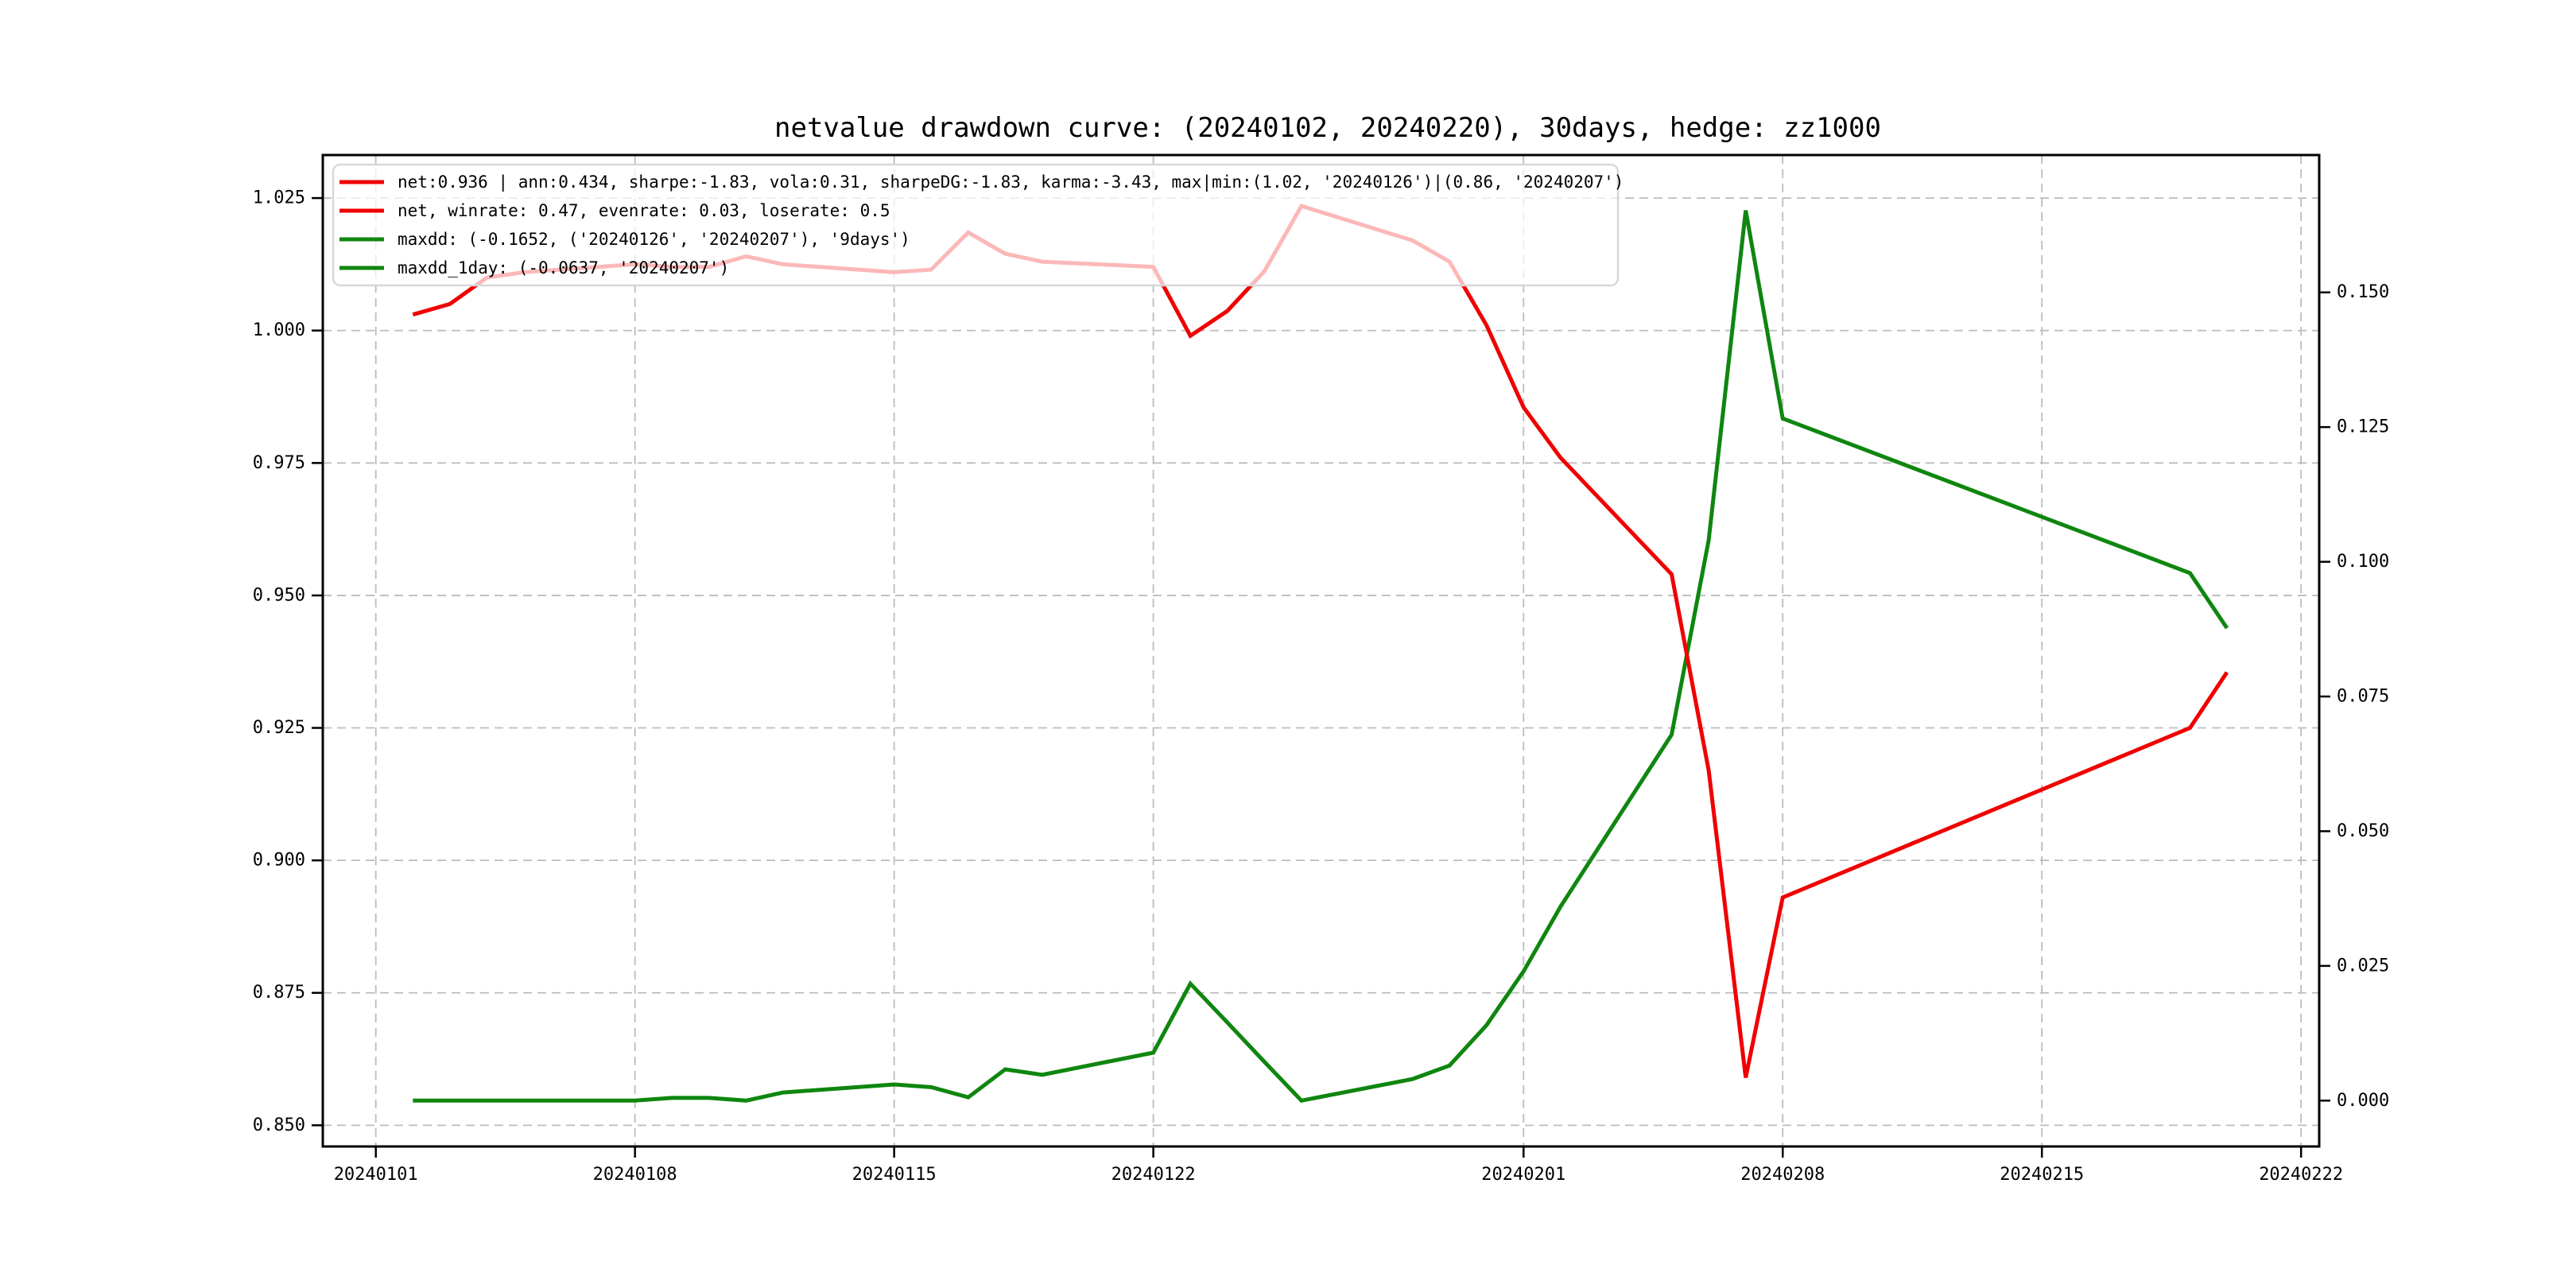 This screenshot has height=1288, width=2576. I want to click on x-tick-label: 20240208, so click(1782, 1175).